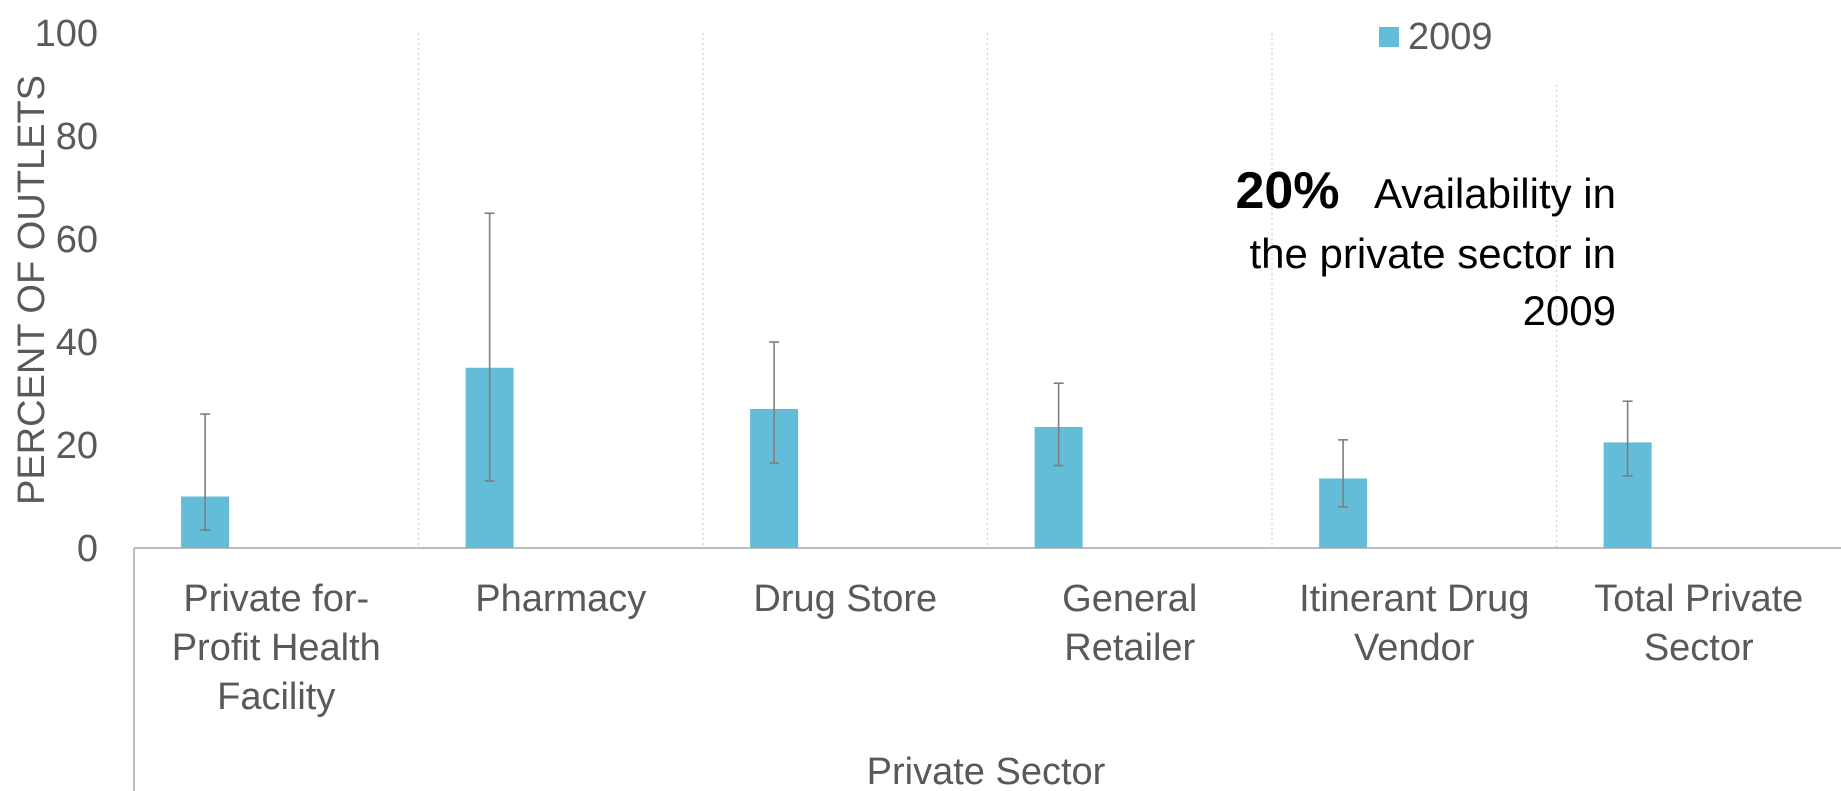 Image resolution: width=1841 pixels, height=791 pixels. What do you see at coordinates (77, 137) in the screenshot?
I see `y-tick-label: 80` at bounding box center [77, 137].